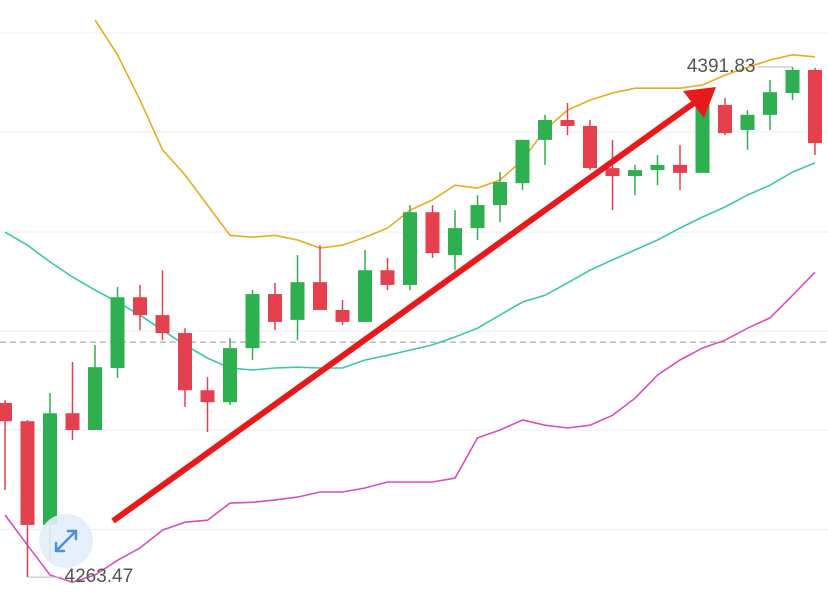 This screenshot has width=828, height=610. What do you see at coordinates (99, 576) in the screenshot?
I see `min-label: 4263.47` at bounding box center [99, 576].